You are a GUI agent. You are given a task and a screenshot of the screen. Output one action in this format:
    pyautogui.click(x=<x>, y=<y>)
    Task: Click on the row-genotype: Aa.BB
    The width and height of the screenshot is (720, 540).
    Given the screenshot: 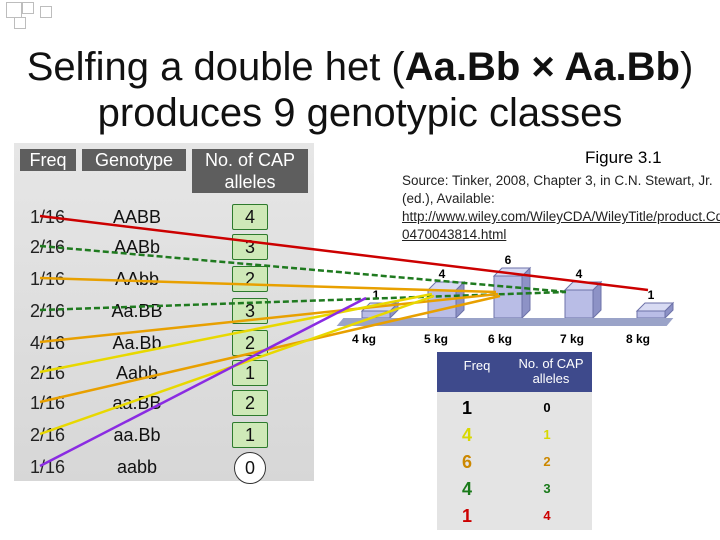 What is the action you would take?
    pyautogui.click(x=137, y=311)
    